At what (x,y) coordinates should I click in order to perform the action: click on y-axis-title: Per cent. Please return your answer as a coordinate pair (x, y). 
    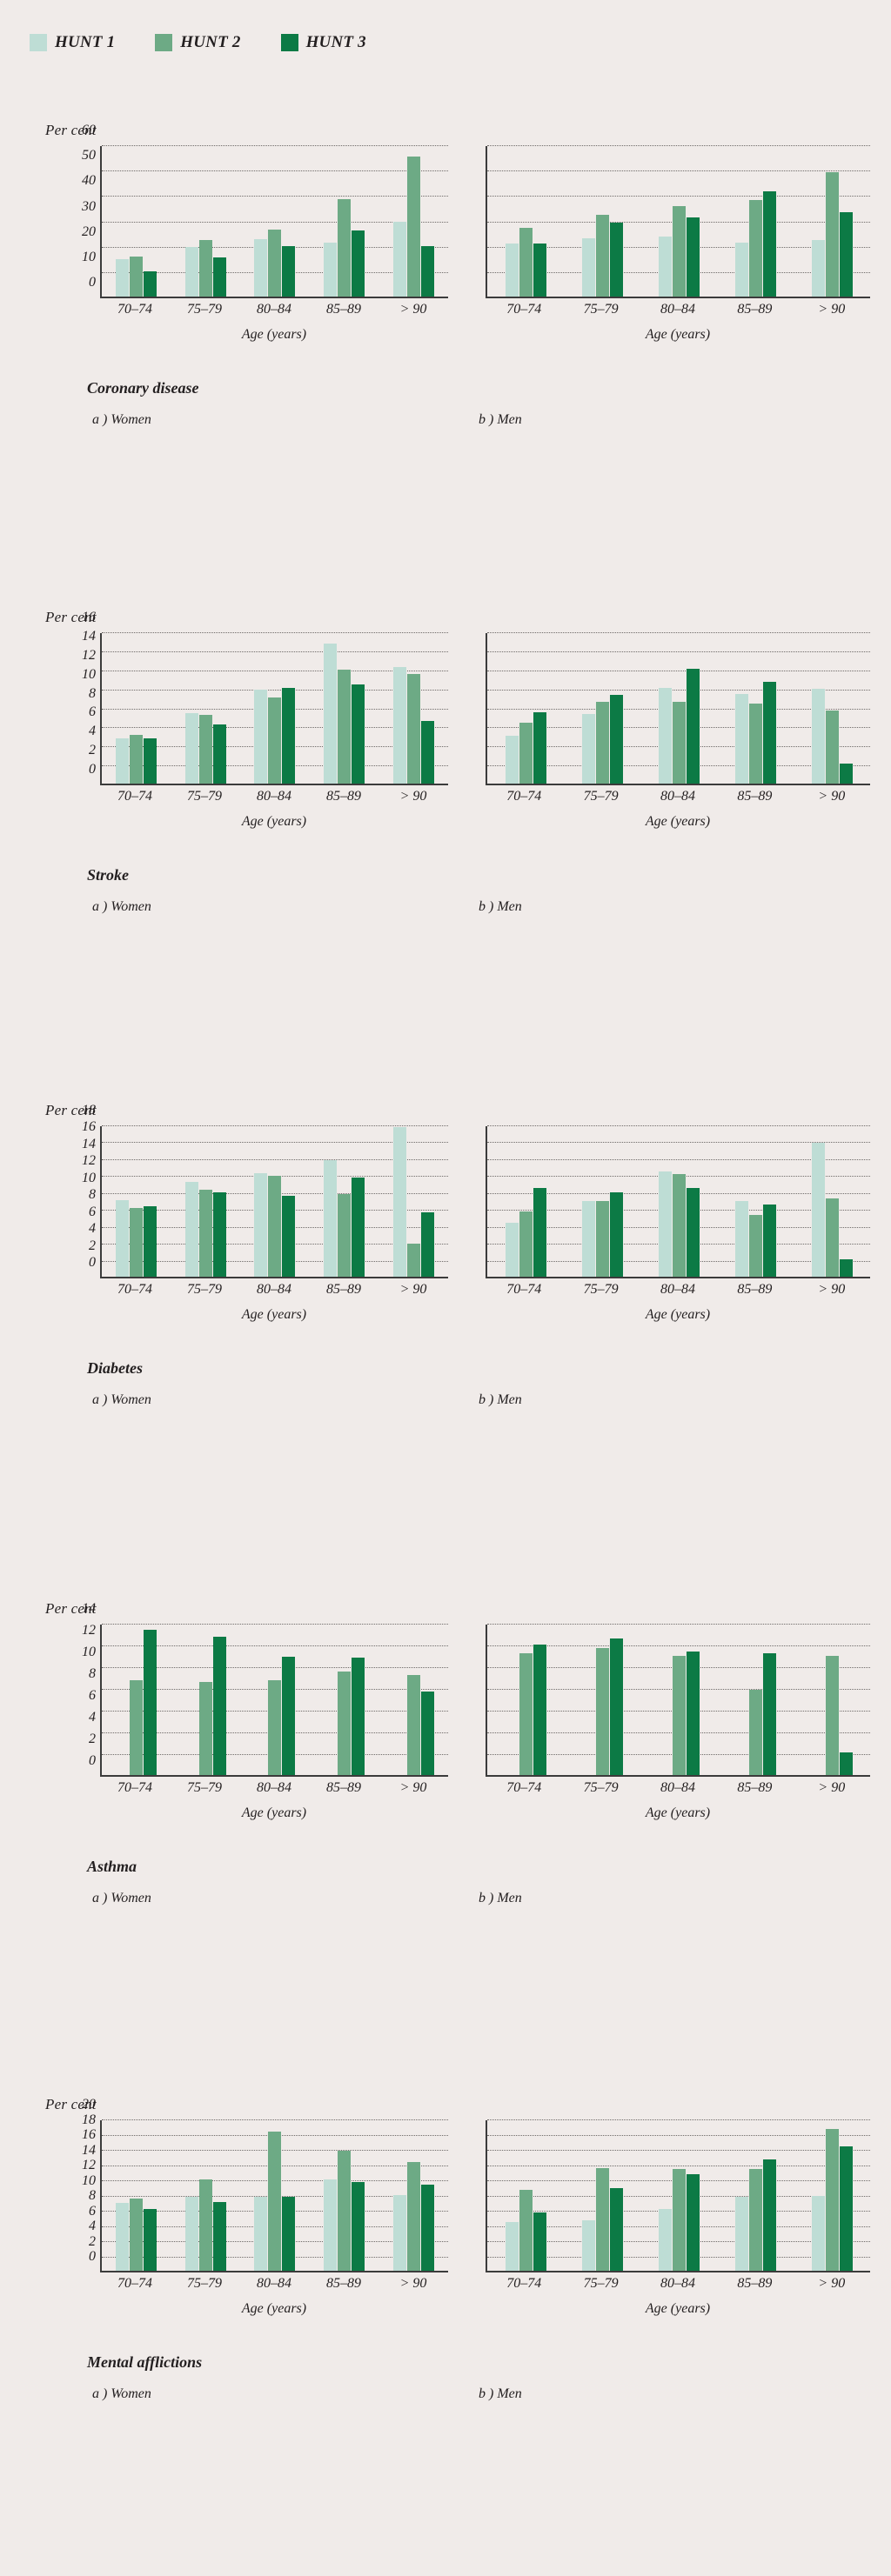
    Looking at the image, I should click on (71, 1110).